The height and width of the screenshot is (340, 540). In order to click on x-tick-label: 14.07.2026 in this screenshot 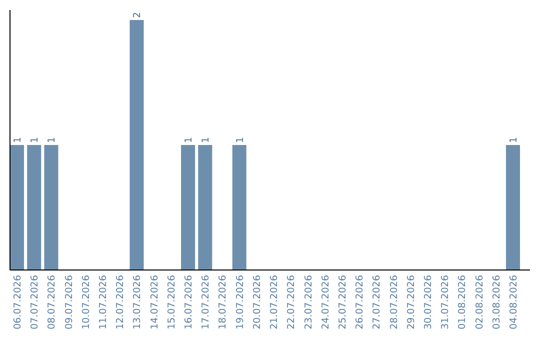, I will do `click(154, 302)`.